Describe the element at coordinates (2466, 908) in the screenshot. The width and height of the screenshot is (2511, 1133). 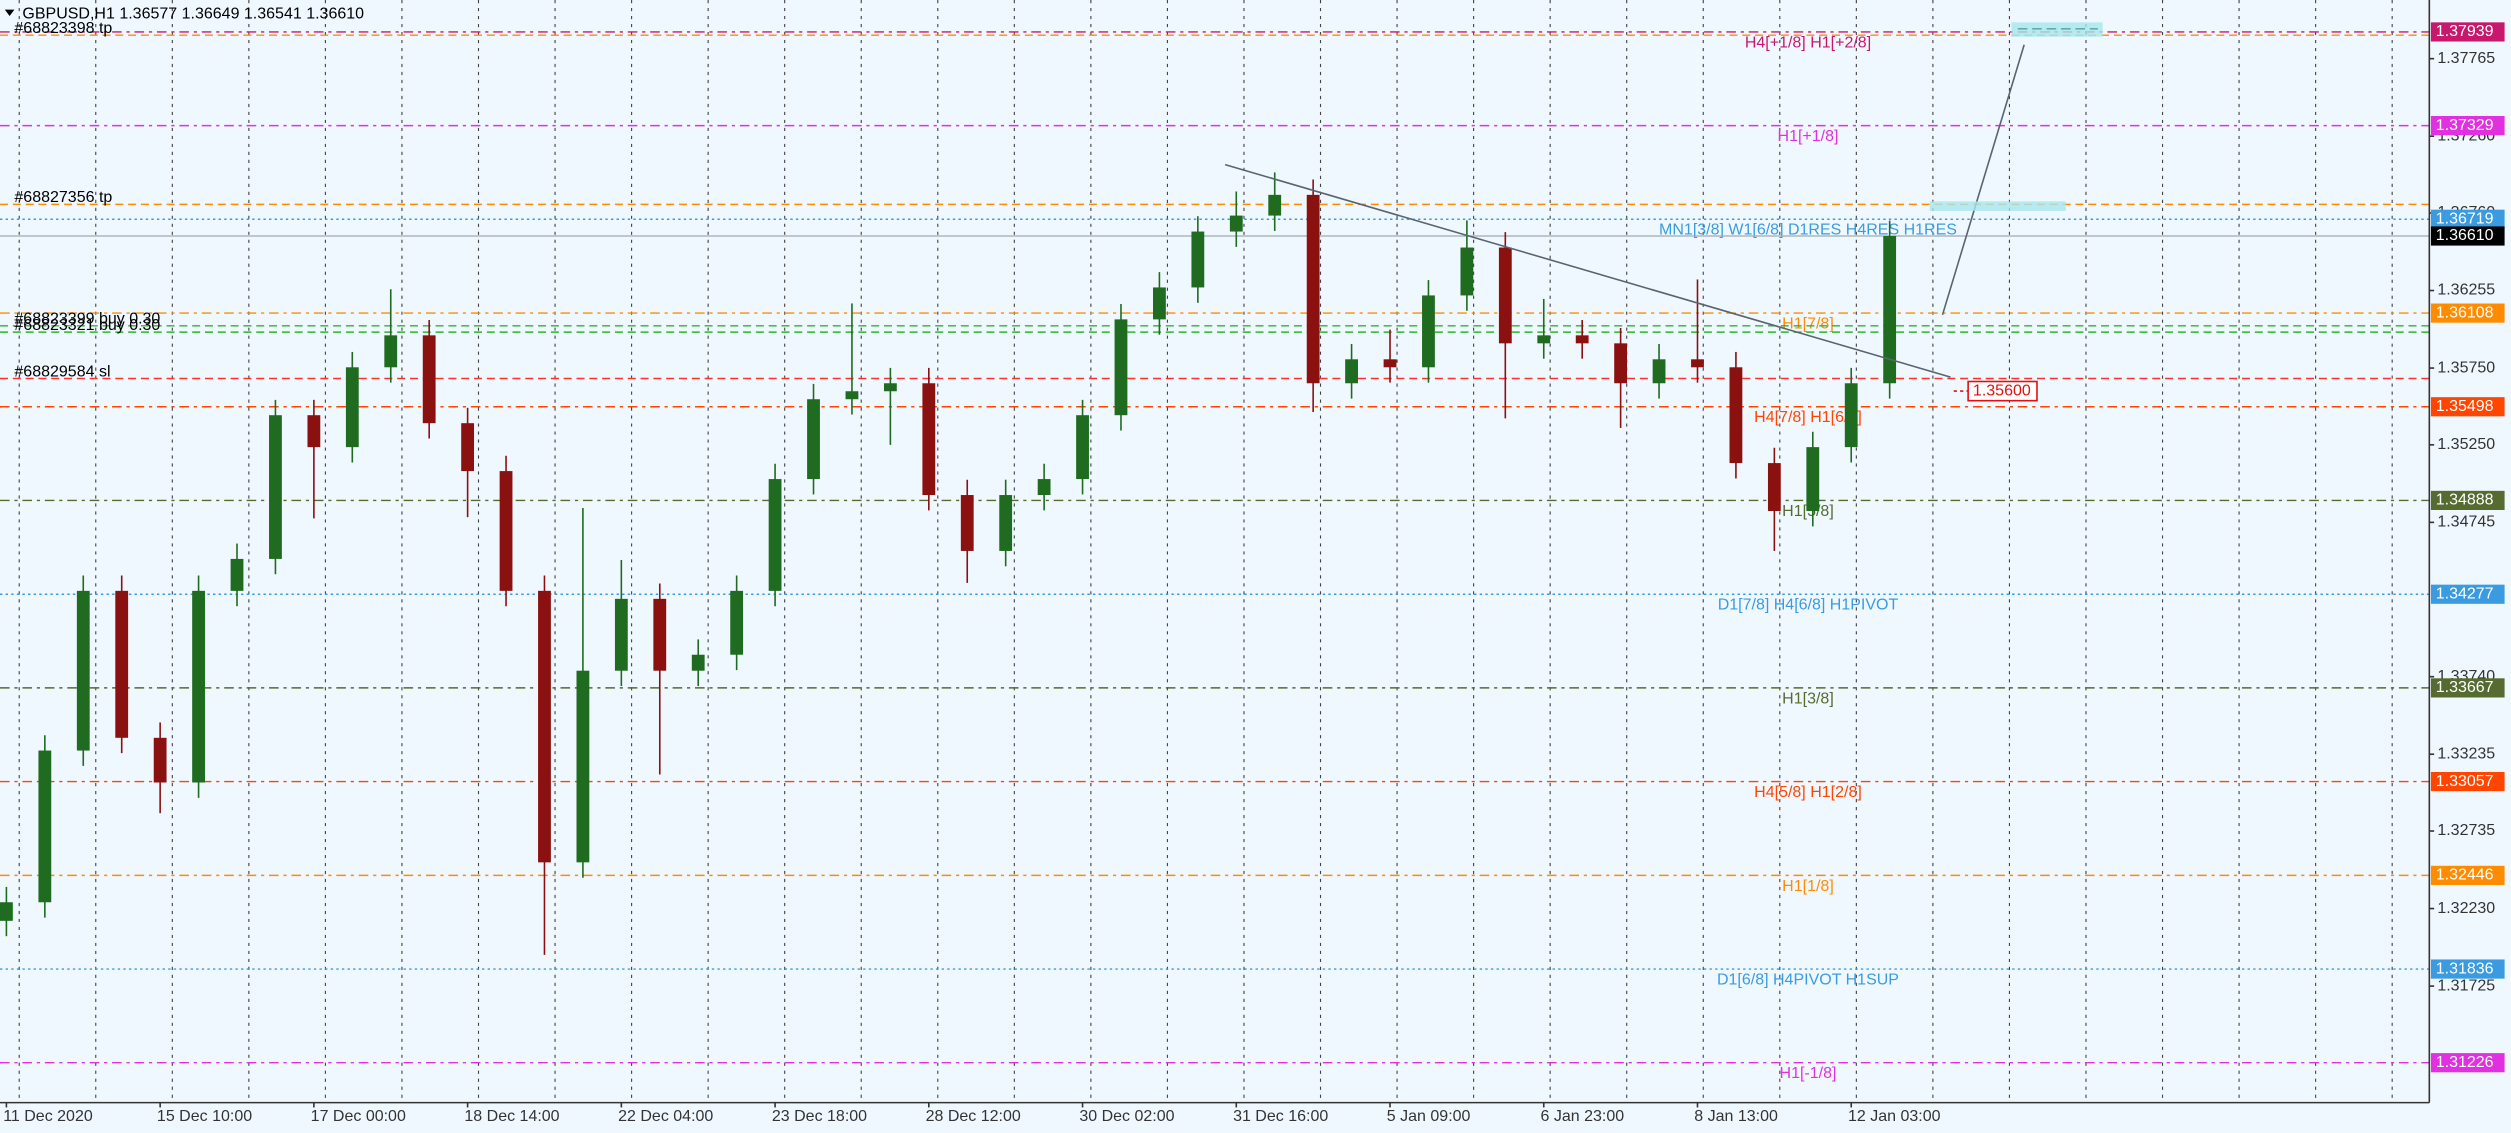
I see `y-tick-label: 1.32230` at that location.